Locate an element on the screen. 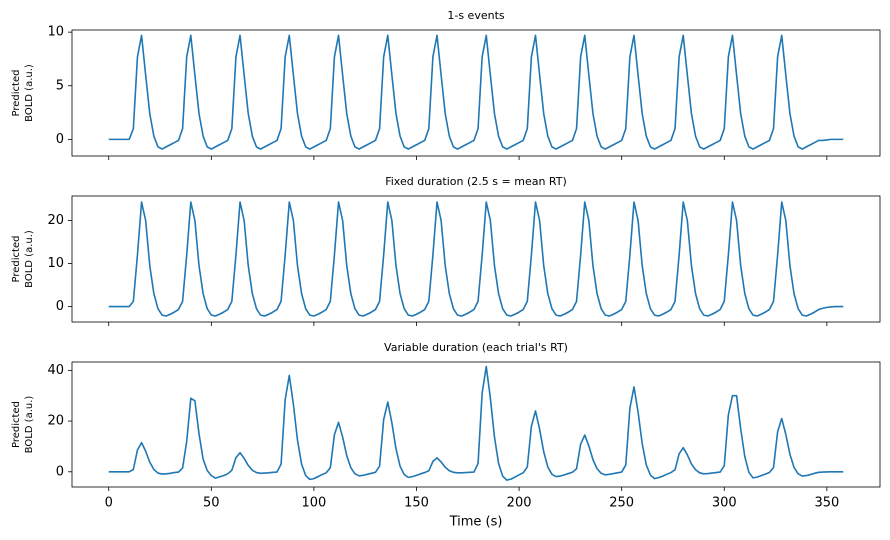  x-tick-label: 0 is located at coordinates (109, 503).